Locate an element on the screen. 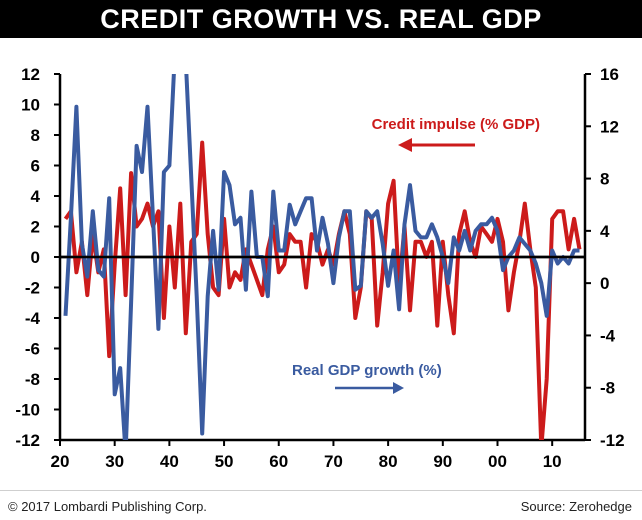 The width and height of the screenshot is (642, 520). left-tick-label: 6 is located at coordinates (35, 166).